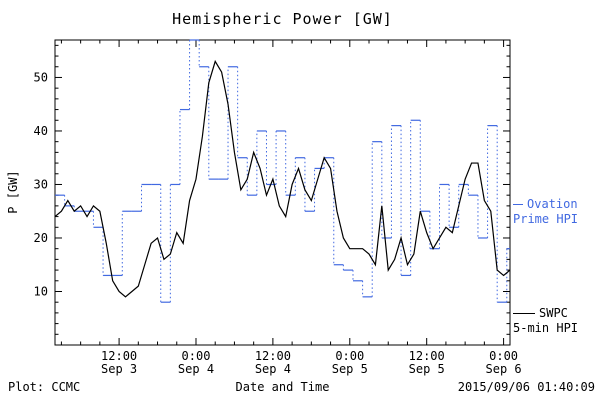 This screenshot has height=400, width=600. What do you see at coordinates (44, 387) in the screenshot?
I see `plot-credit: Plot: CCMC` at bounding box center [44, 387].